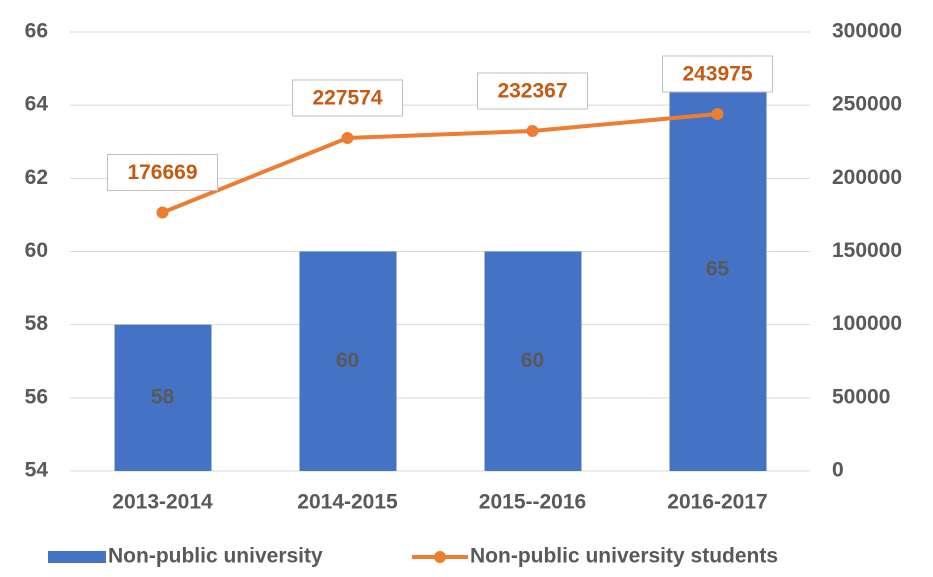  What do you see at coordinates (532, 502) in the screenshot?
I see `x-tick-label: 2015--2016` at bounding box center [532, 502].